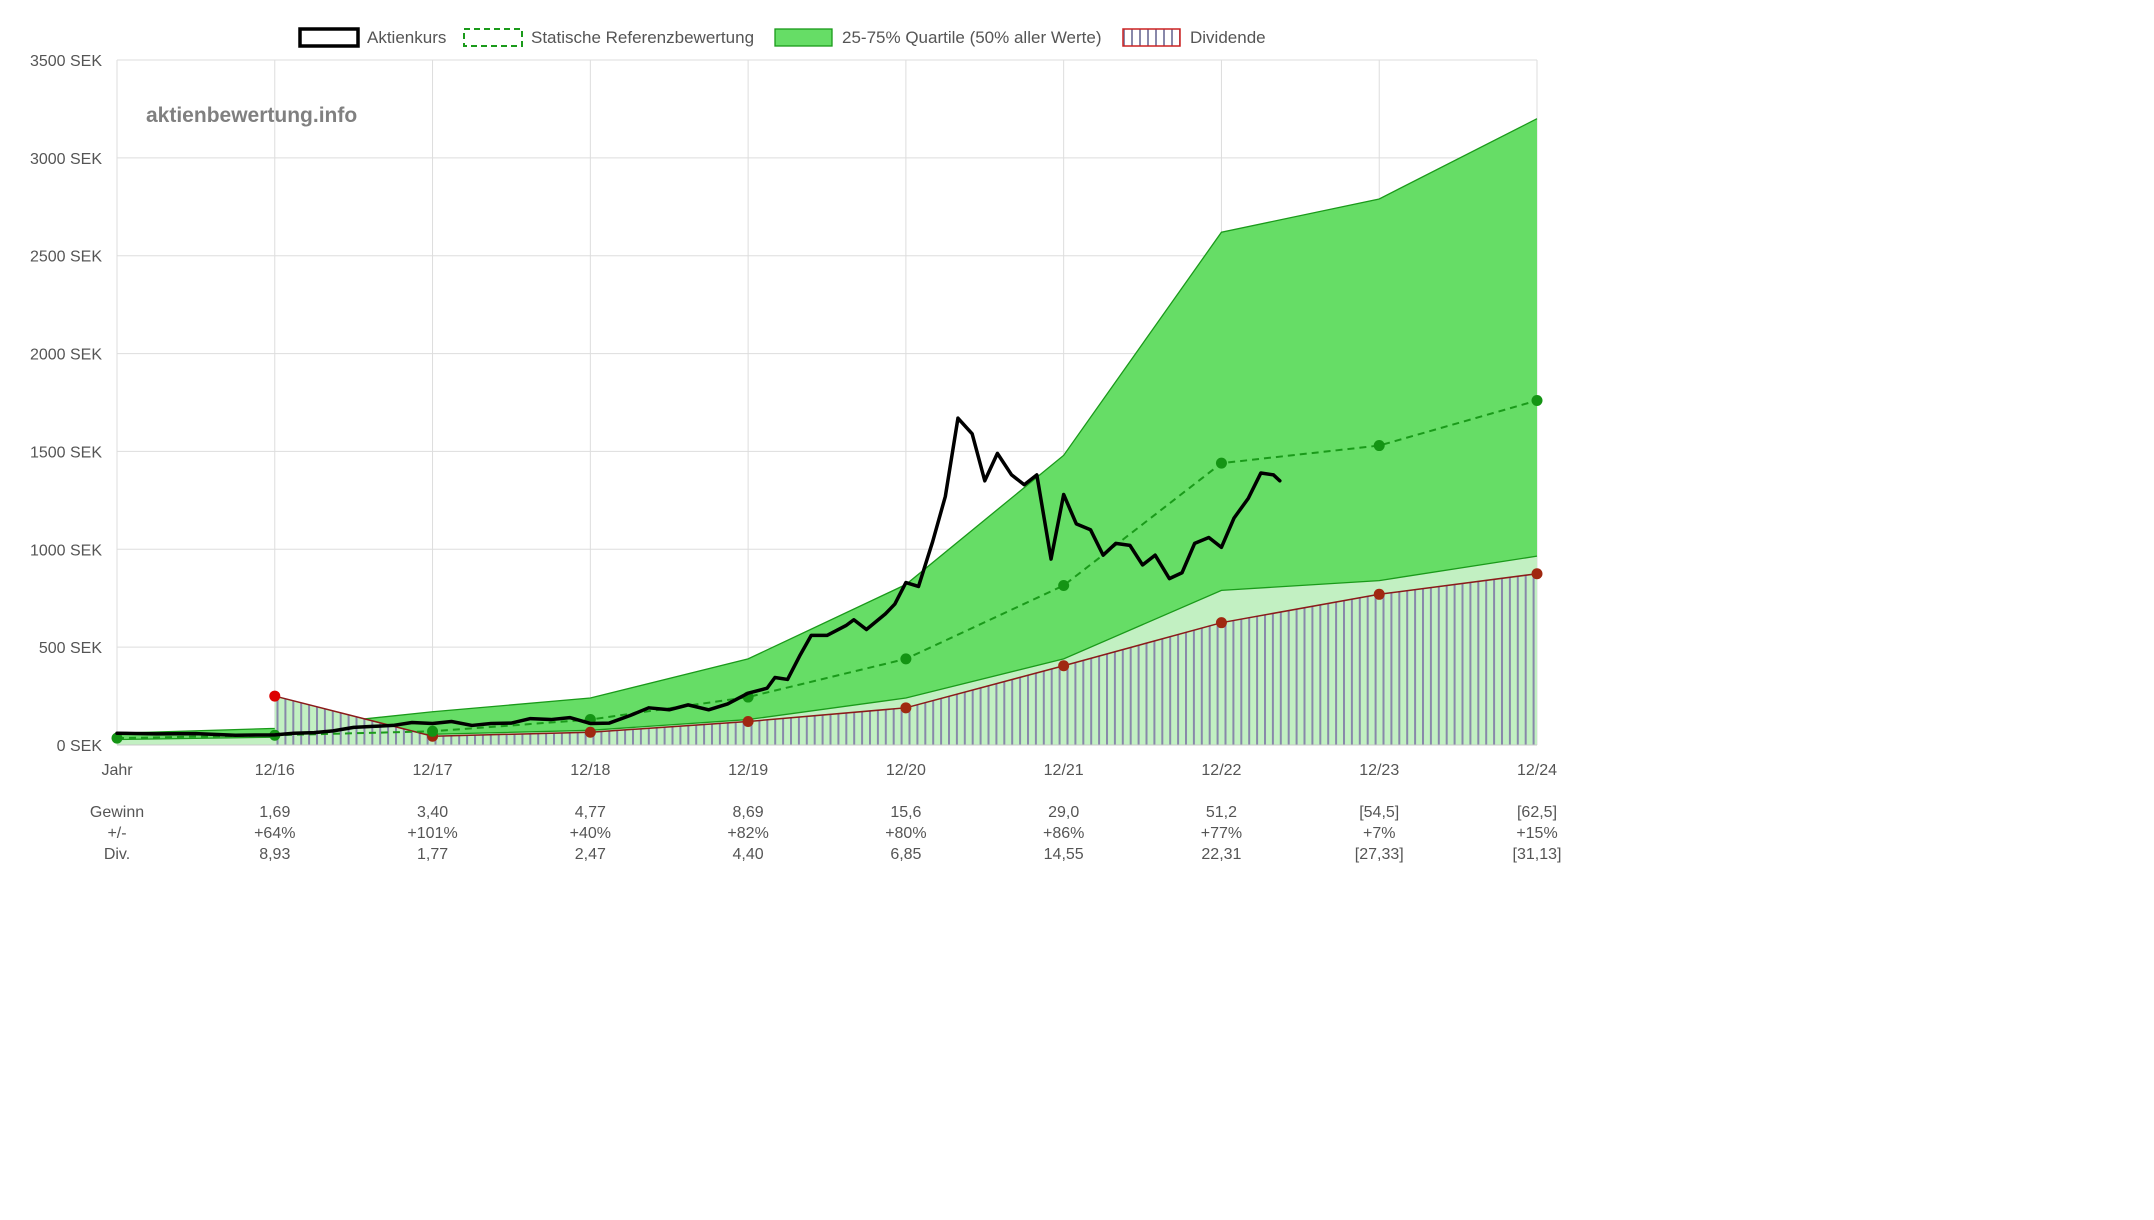 This screenshot has width=2154, height=1220. Describe the element at coordinates (1379, 854) in the screenshot. I see `table-cell: [27,33]` at that location.